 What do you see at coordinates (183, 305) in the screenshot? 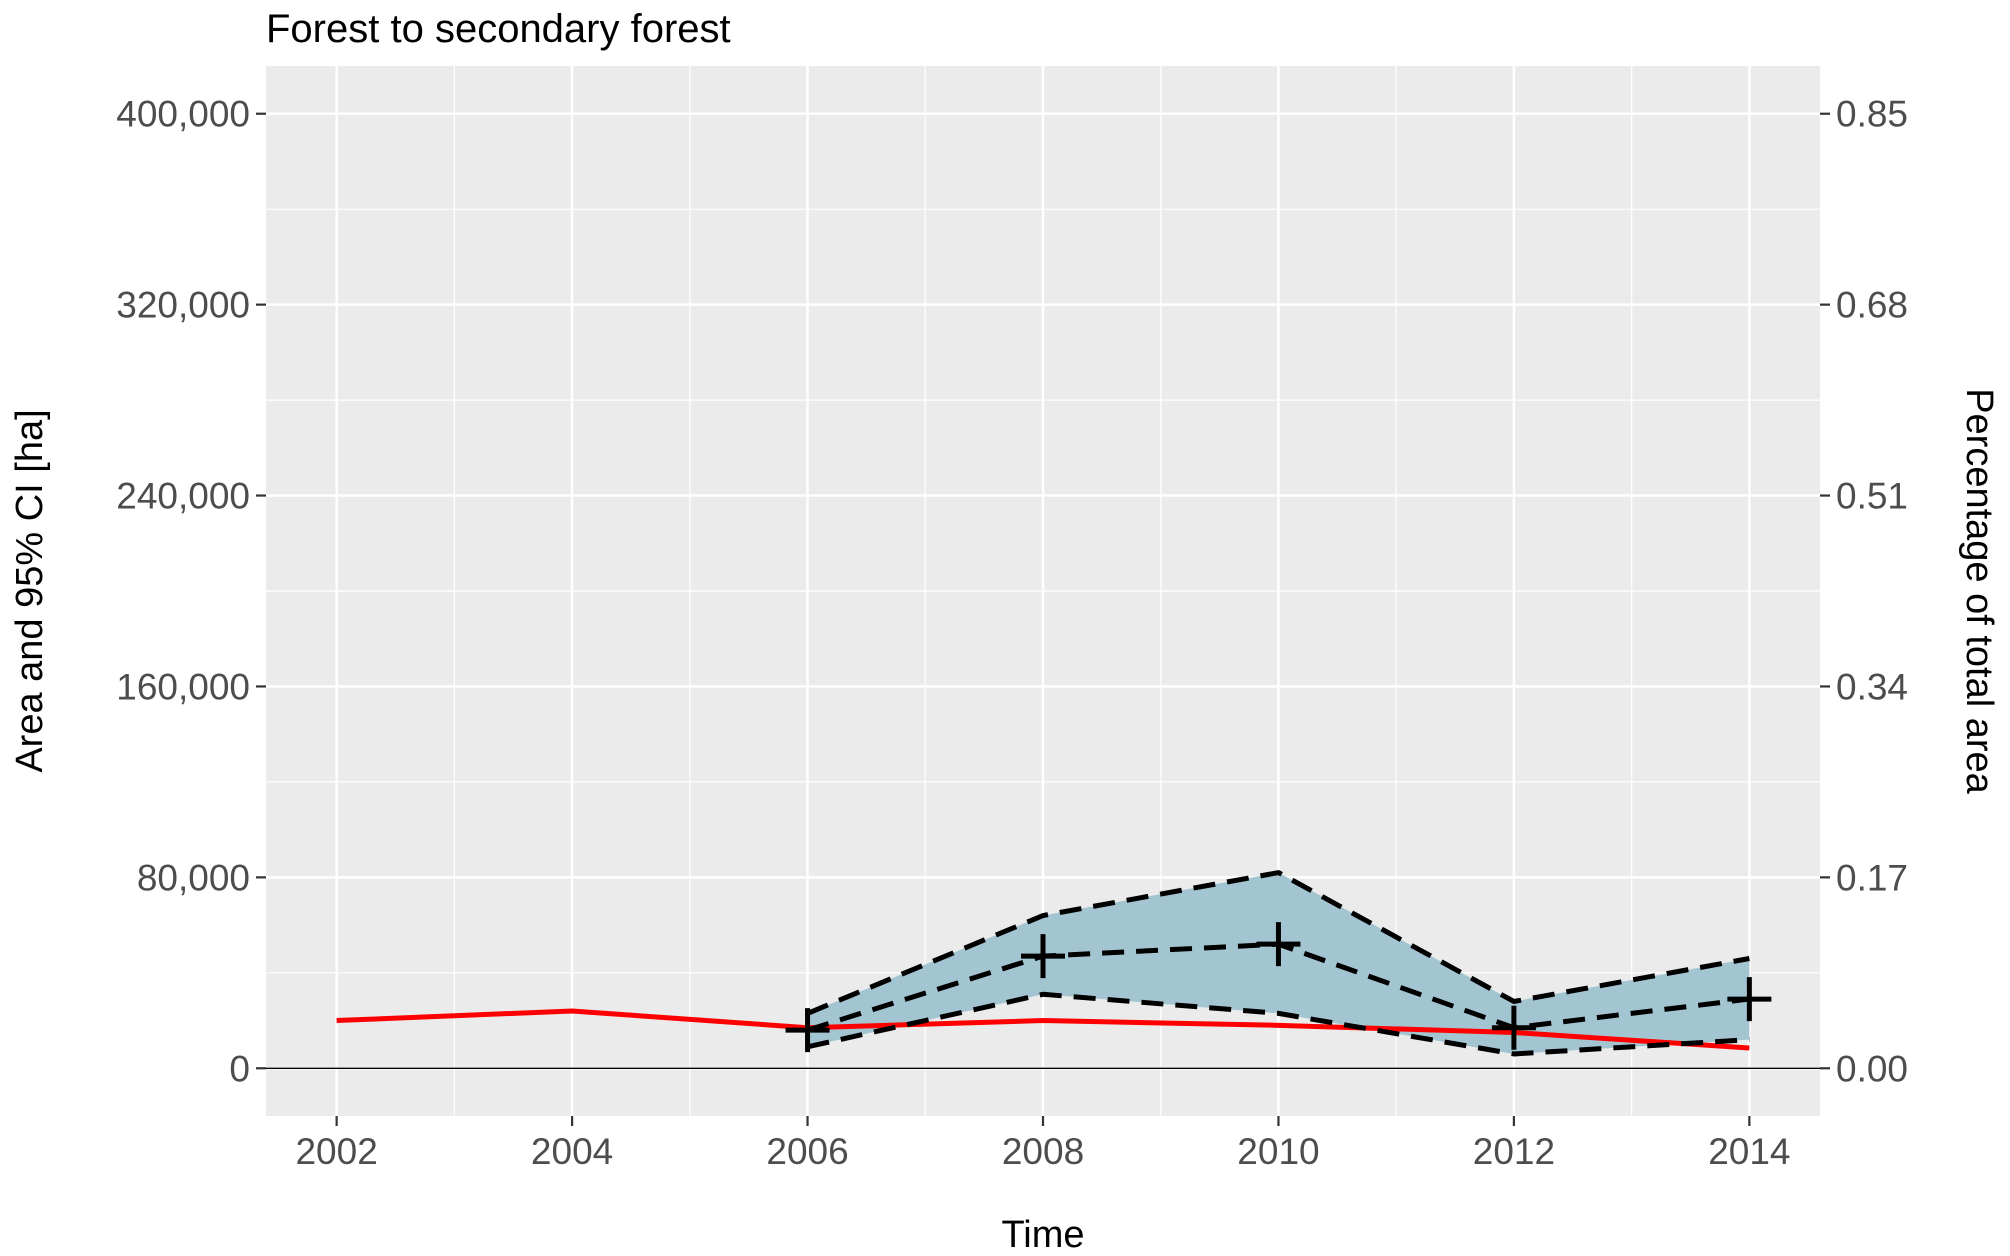
I see `y-tick-label: 320,000` at bounding box center [183, 305].